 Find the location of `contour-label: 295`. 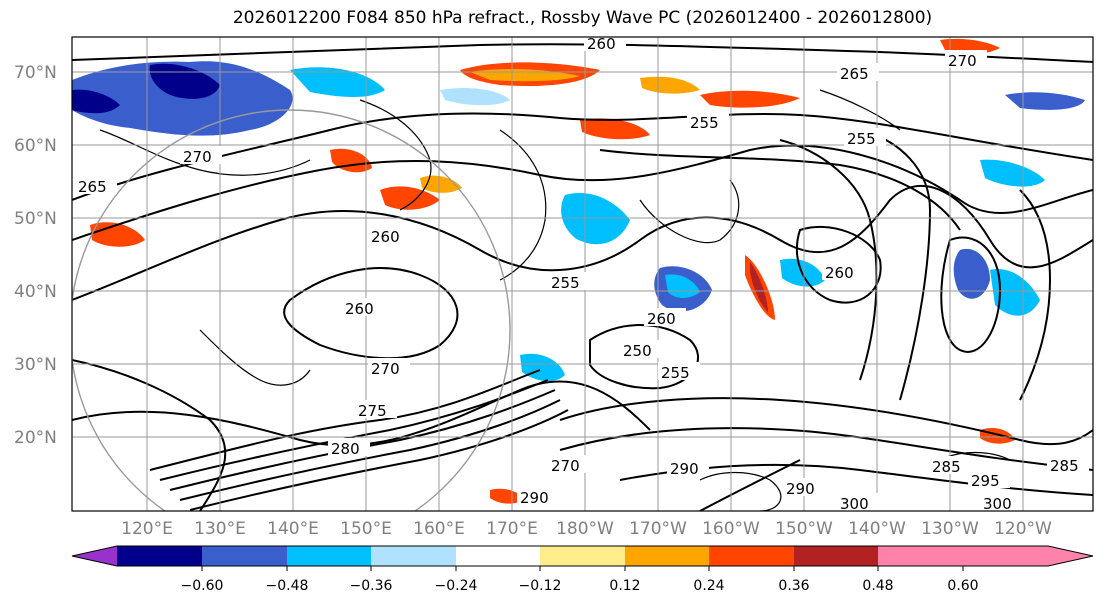

contour-label: 295 is located at coordinates (985, 481).